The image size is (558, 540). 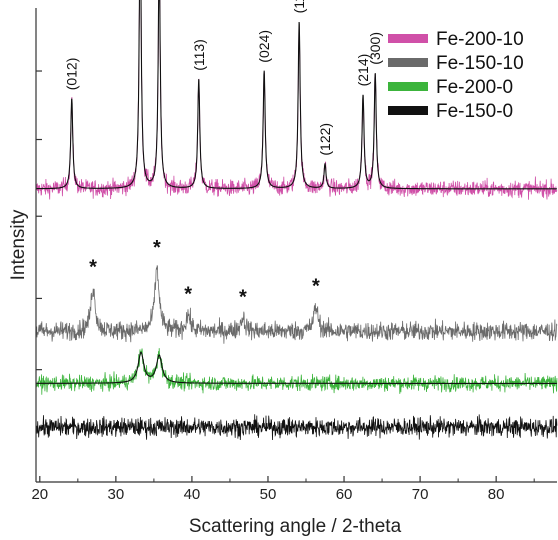 What do you see at coordinates (299, 6) in the screenshot?
I see `peak-label-5: (116)` at bounding box center [299, 6].